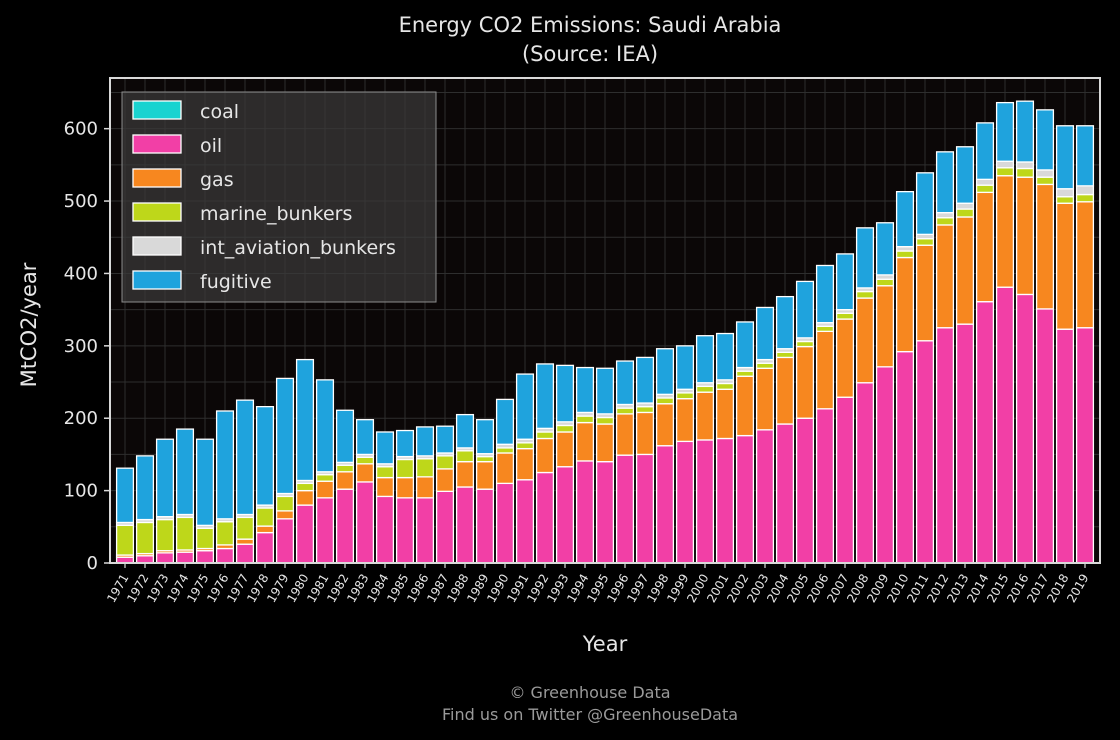 The height and width of the screenshot is (740, 1120). Describe the element at coordinates (785, 322) in the screenshot. I see `bar-fugitive-2004` at that location.